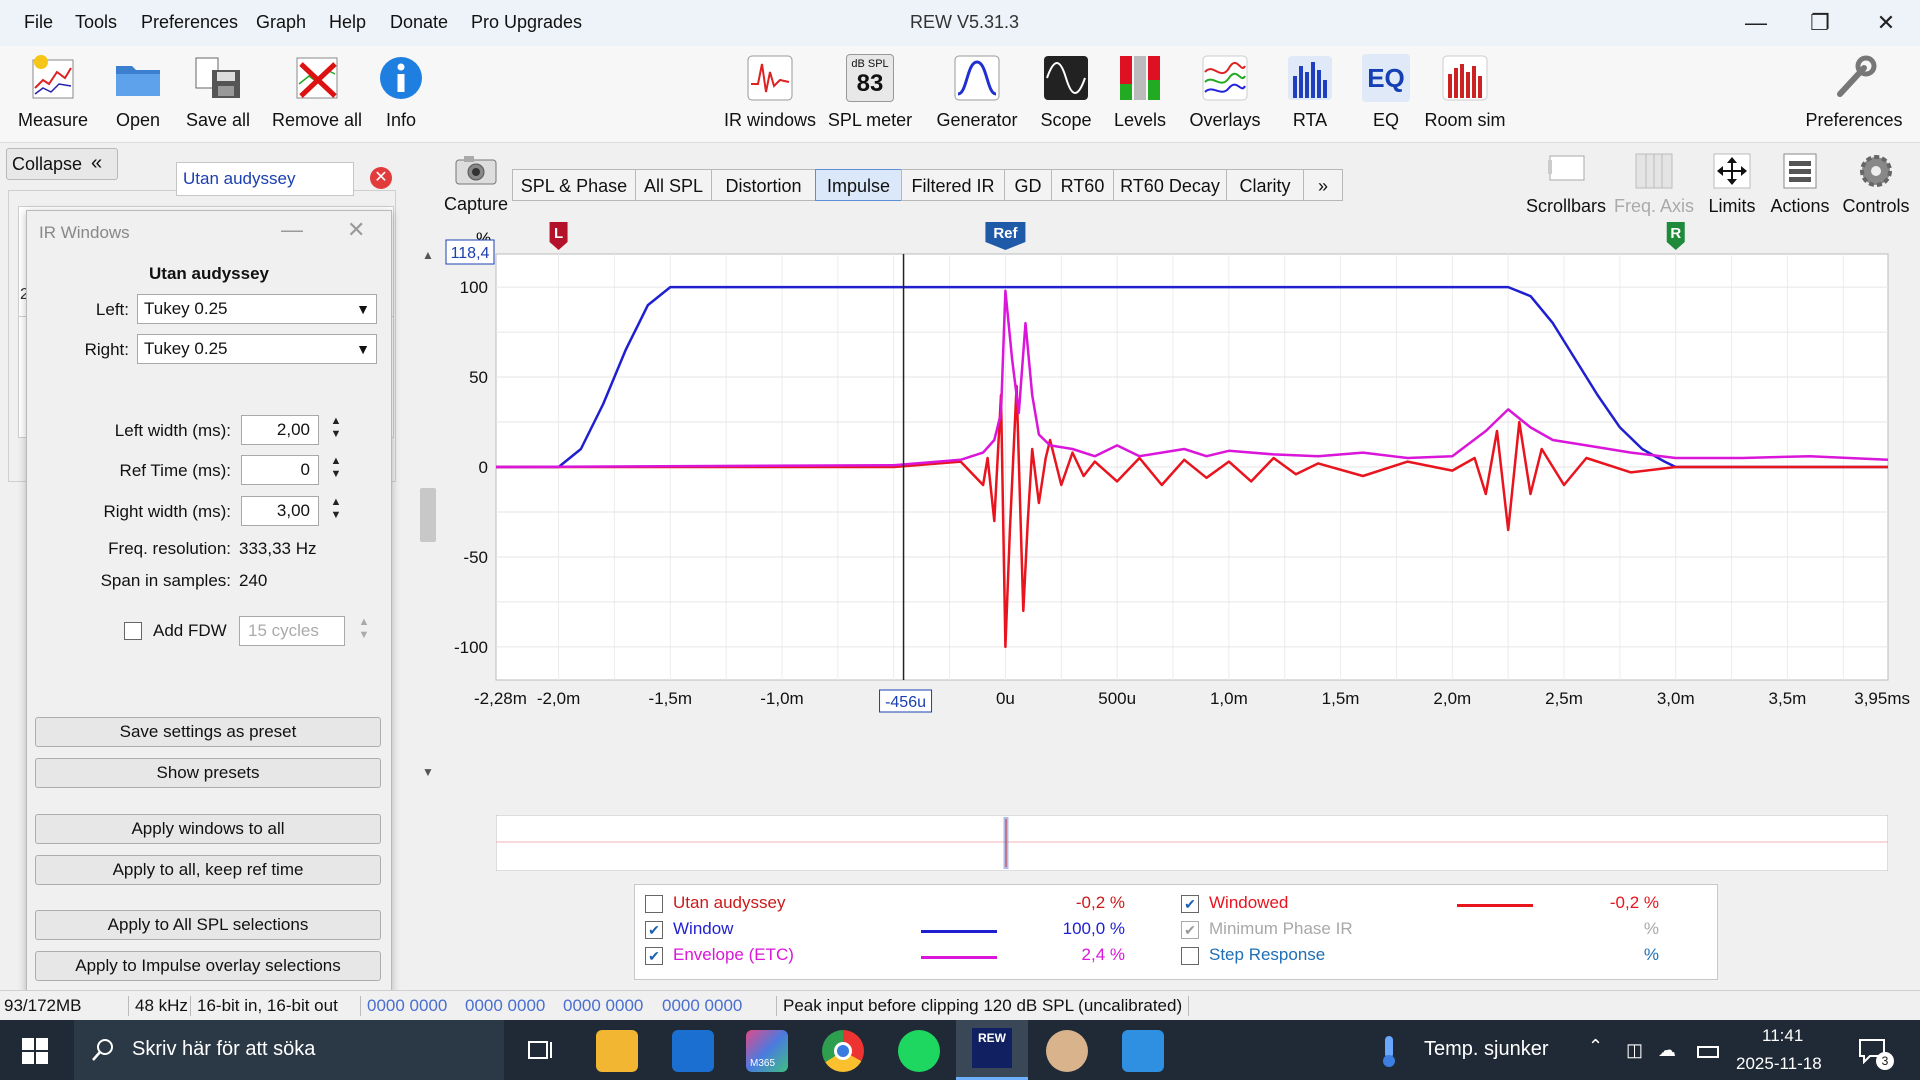  I want to click on close-button: ✕, so click(1886, 22).